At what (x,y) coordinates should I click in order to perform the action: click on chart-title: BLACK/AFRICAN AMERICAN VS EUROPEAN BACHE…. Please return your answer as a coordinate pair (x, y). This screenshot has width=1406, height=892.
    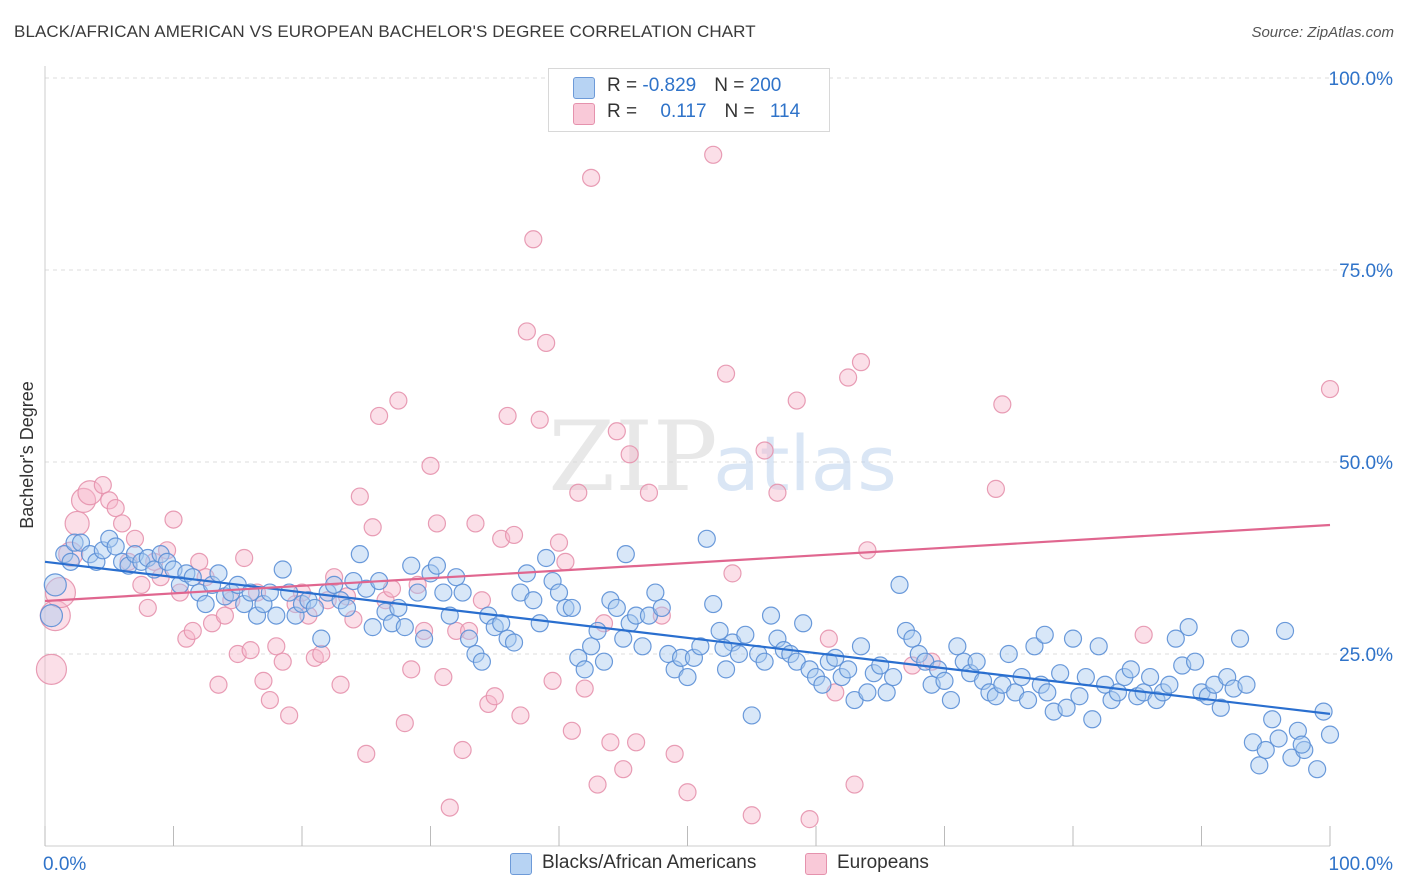
    Looking at the image, I should click on (385, 31).